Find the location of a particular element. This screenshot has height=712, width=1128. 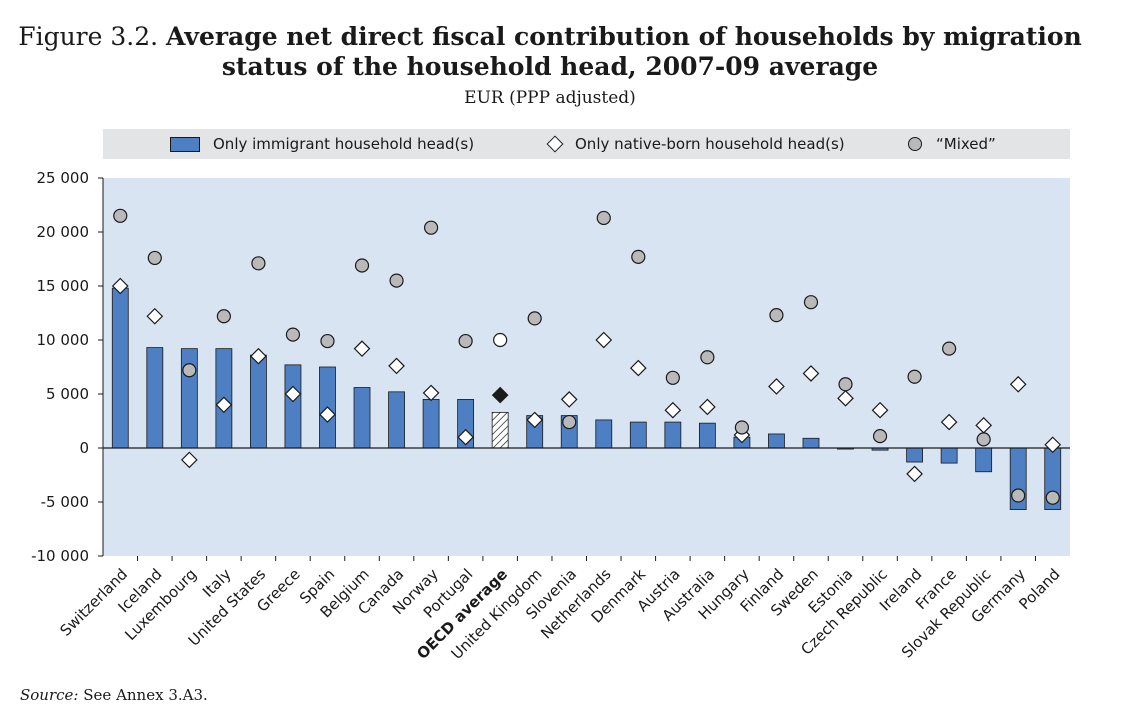

source-note: Source: See Annex 3.A3. is located at coordinates (114, 695).